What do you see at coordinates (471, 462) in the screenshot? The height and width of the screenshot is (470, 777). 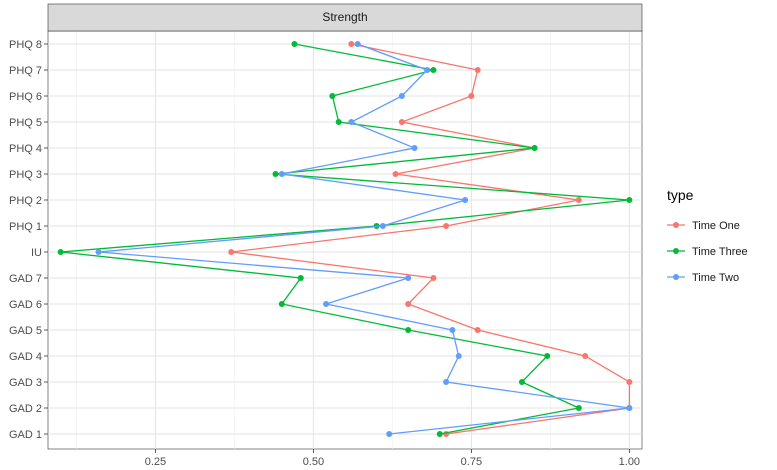 I see `x-tick-label: 0.75` at bounding box center [471, 462].